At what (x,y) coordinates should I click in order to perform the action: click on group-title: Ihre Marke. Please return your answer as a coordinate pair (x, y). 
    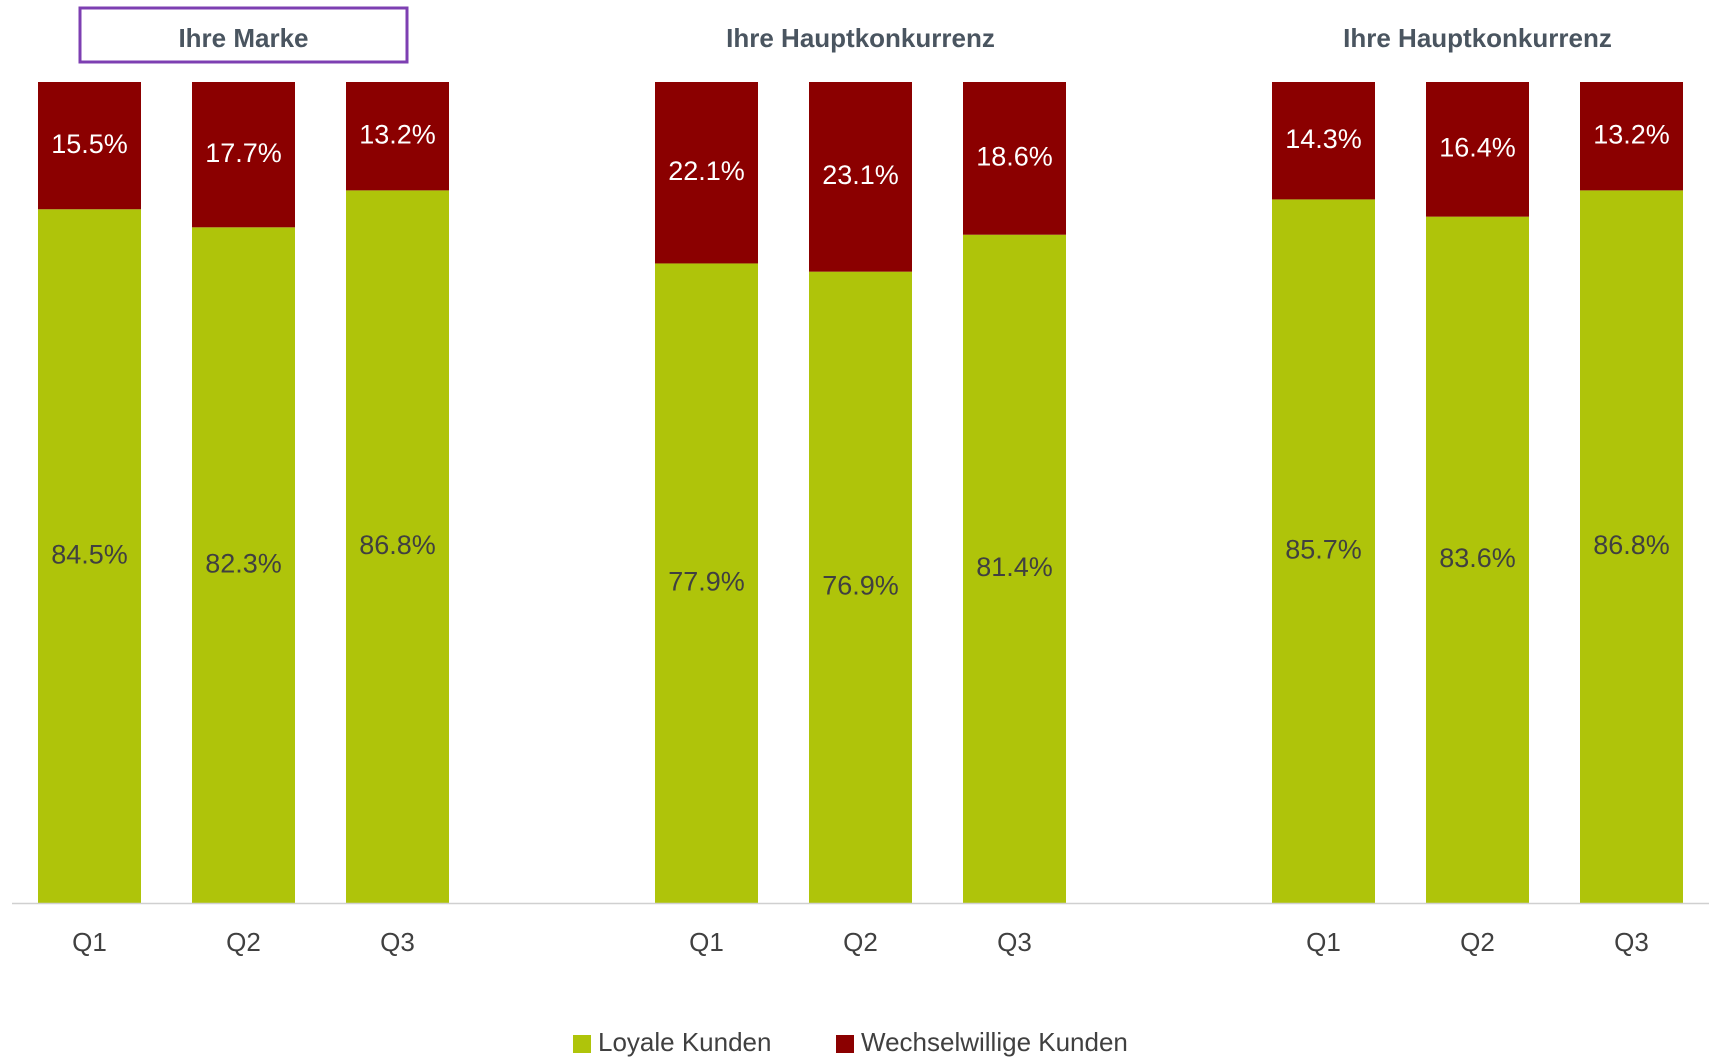
    Looking at the image, I should click on (243, 38).